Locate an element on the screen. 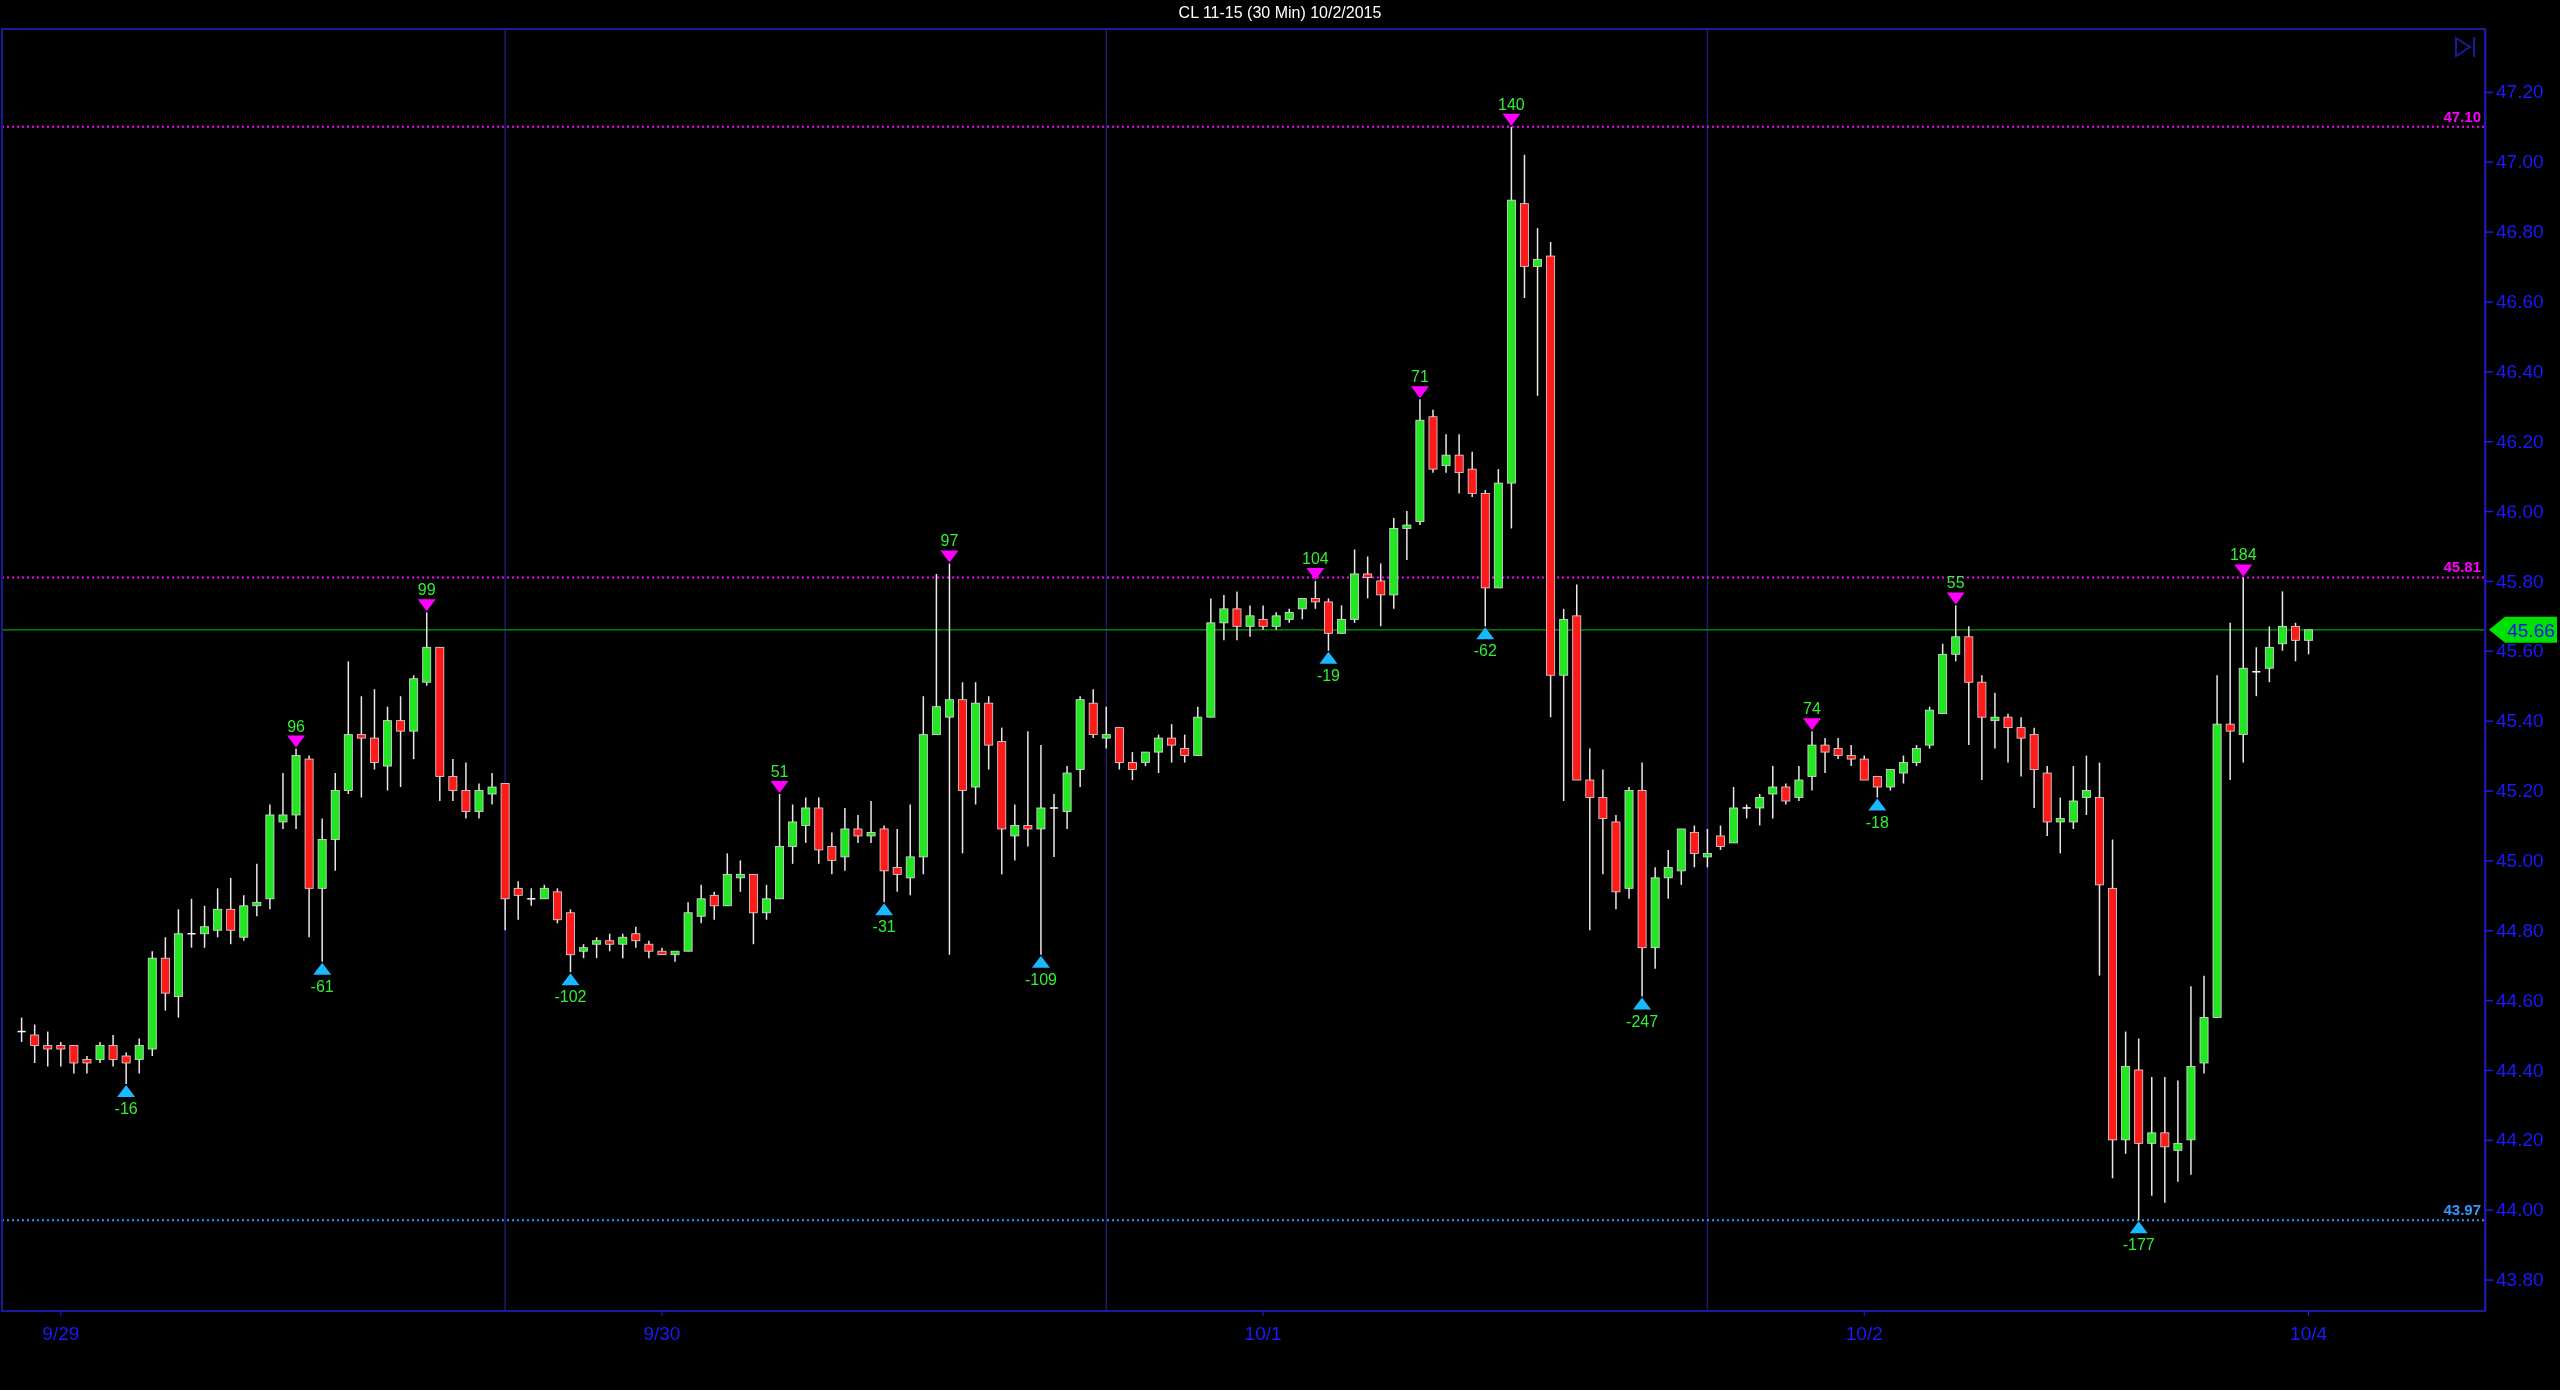 The height and width of the screenshot is (1390, 2560). y-tick-label: 46.80 is located at coordinates (2520, 232).